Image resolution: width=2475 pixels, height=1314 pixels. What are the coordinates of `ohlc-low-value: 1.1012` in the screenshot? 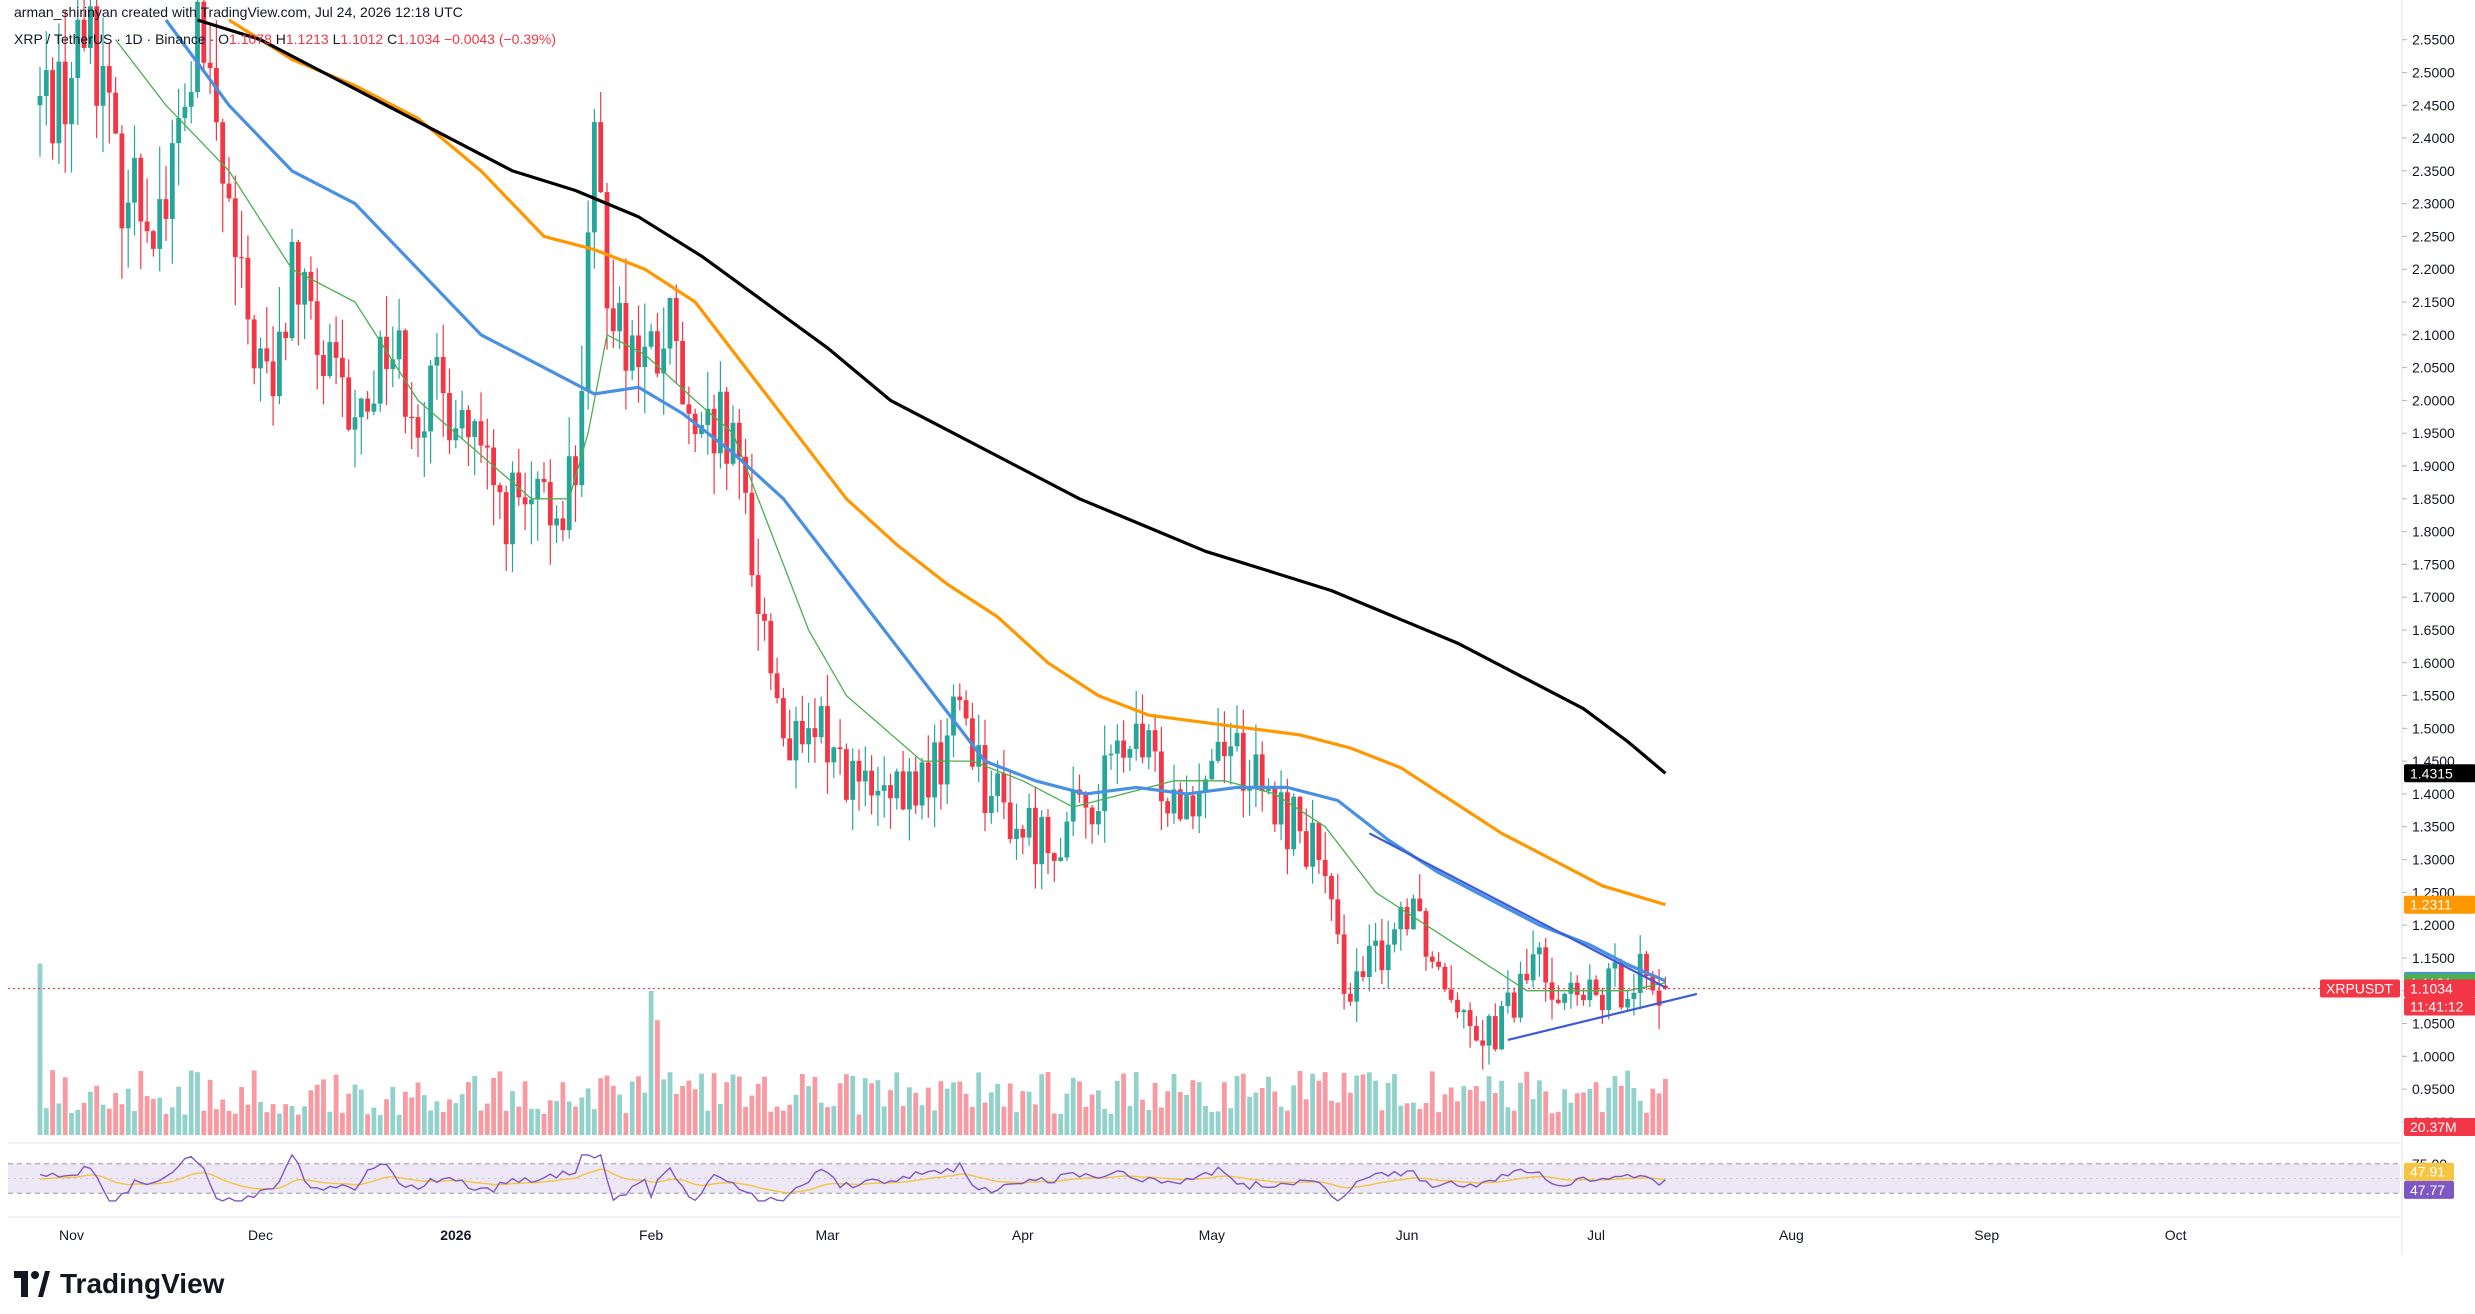 It's located at (362, 39).